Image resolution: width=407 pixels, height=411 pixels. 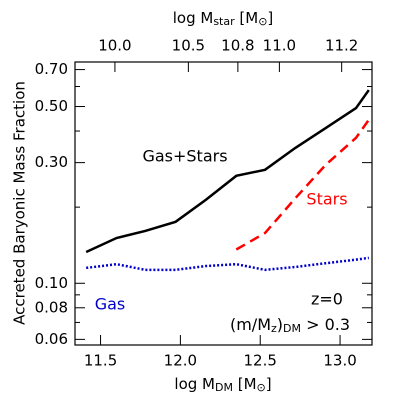 What do you see at coordinates (237, 46) in the screenshot?
I see `top-tick-label: 10.8` at bounding box center [237, 46].